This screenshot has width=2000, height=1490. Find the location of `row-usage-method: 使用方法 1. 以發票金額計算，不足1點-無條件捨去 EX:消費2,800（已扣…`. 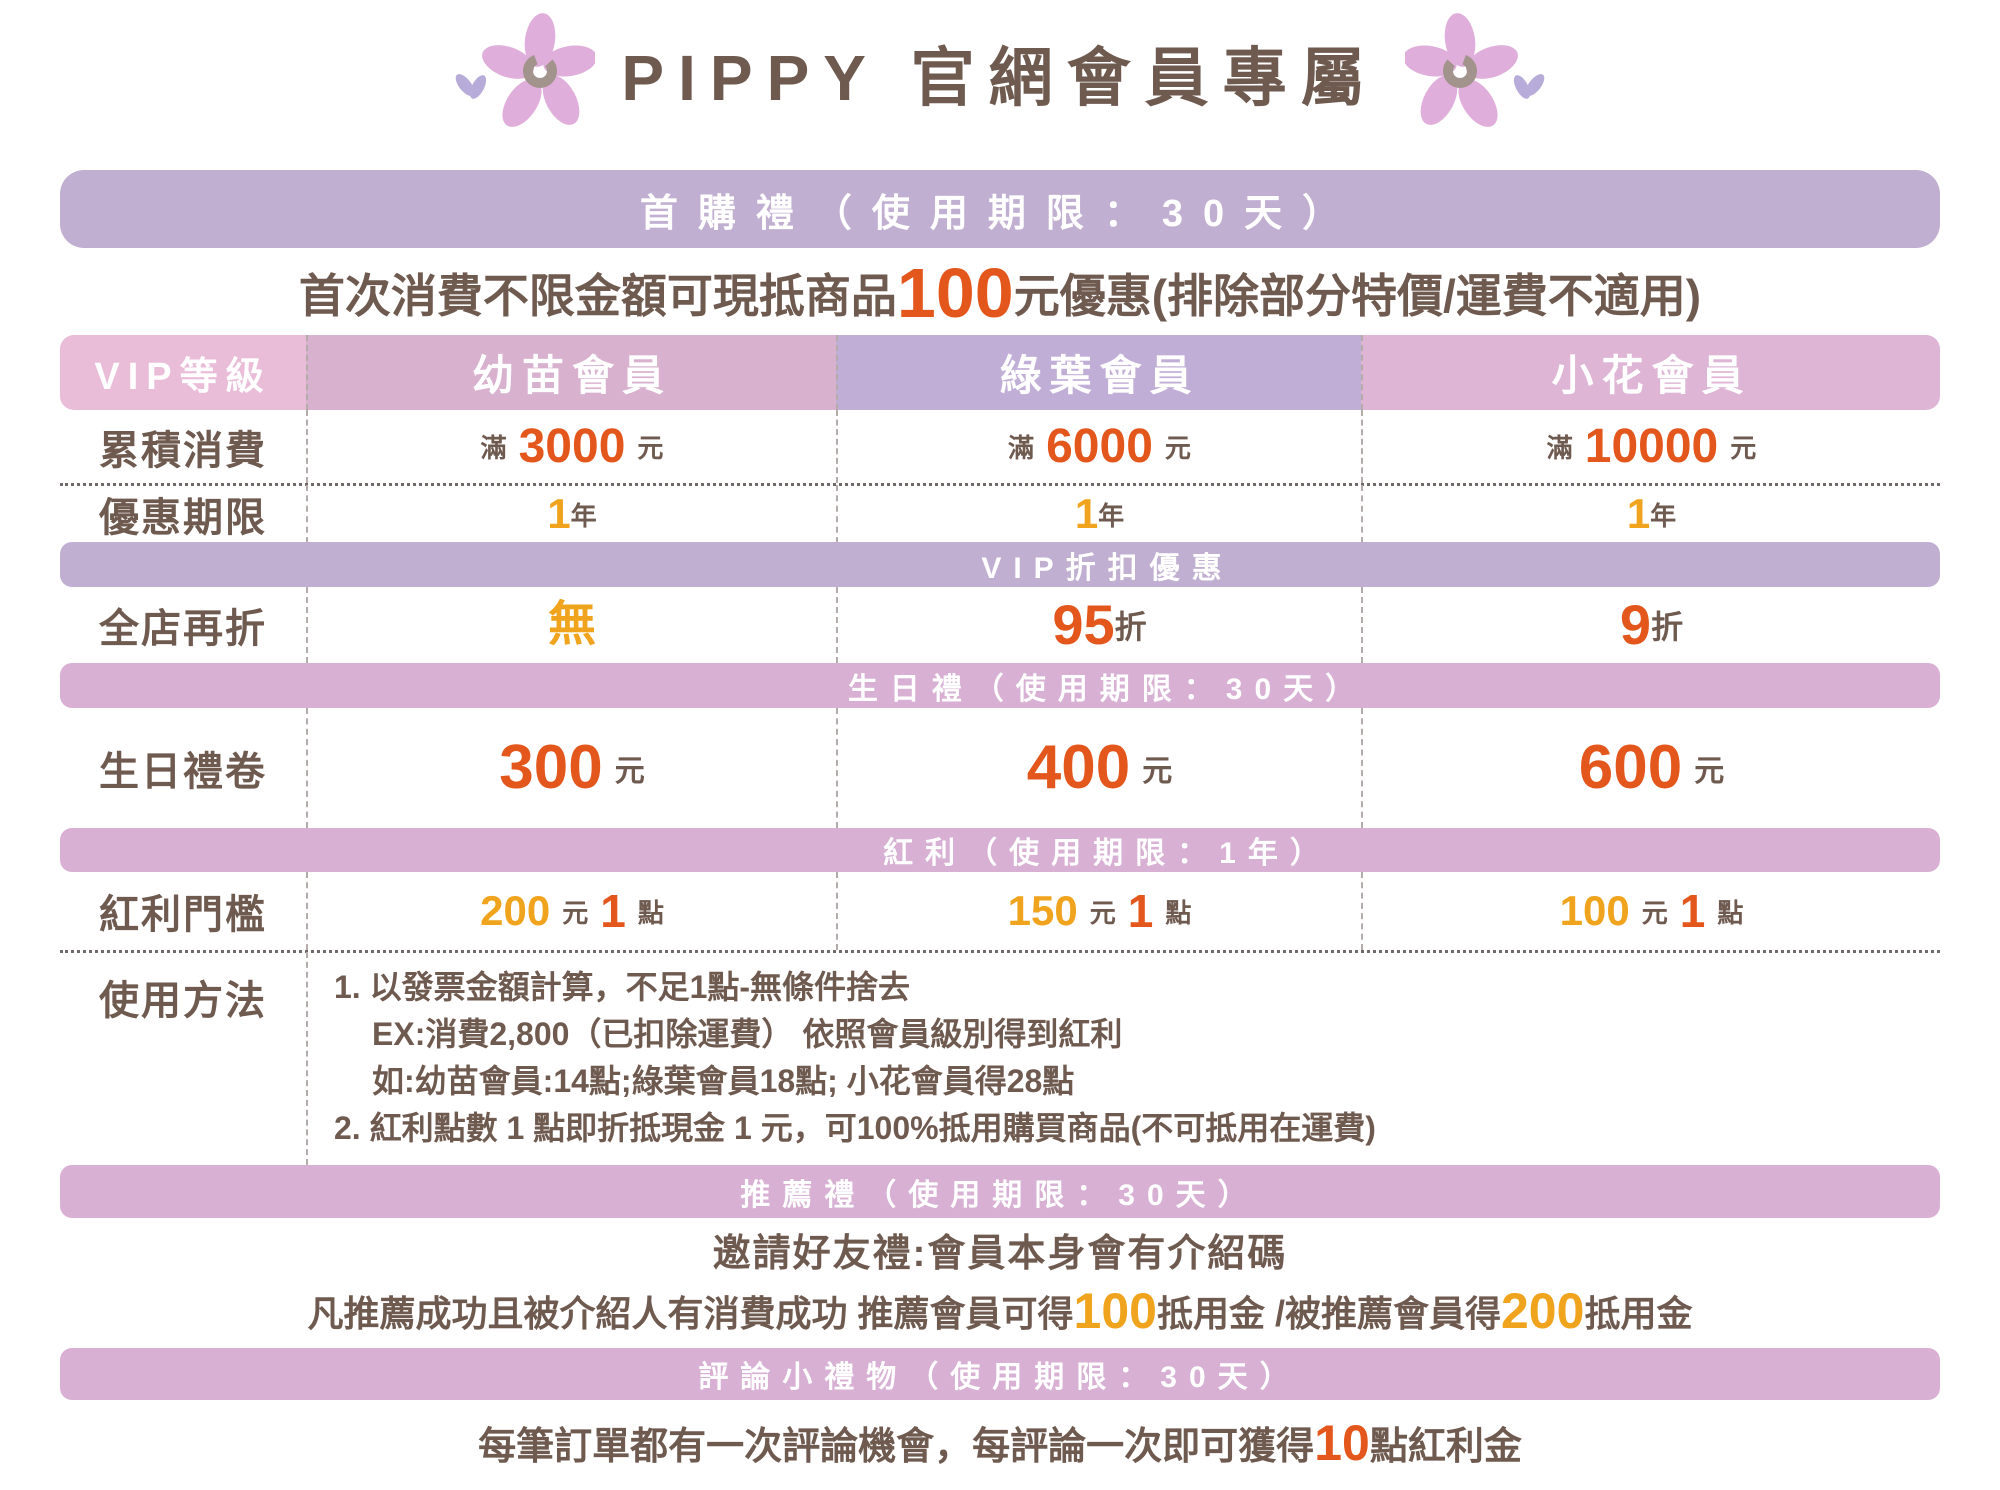

row-usage-method: 使用方法 1. 以發票金額計算，不足1點-無條件捨去 EX:消費2,800（已扣… is located at coordinates (1000, 1058).